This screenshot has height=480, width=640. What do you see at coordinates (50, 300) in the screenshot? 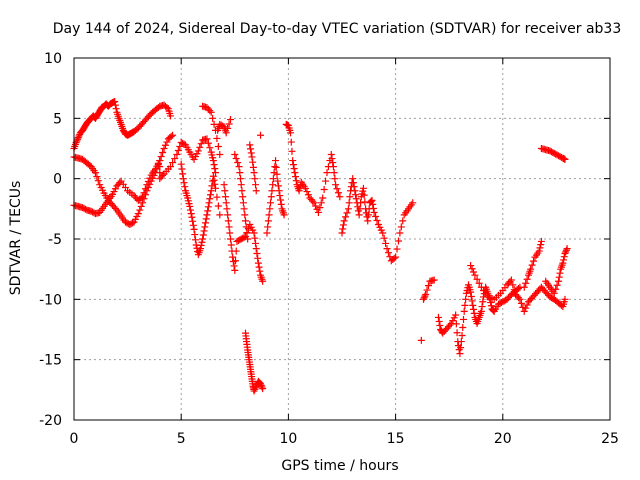
I see `y-tick-label: -10` at bounding box center [50, 300].